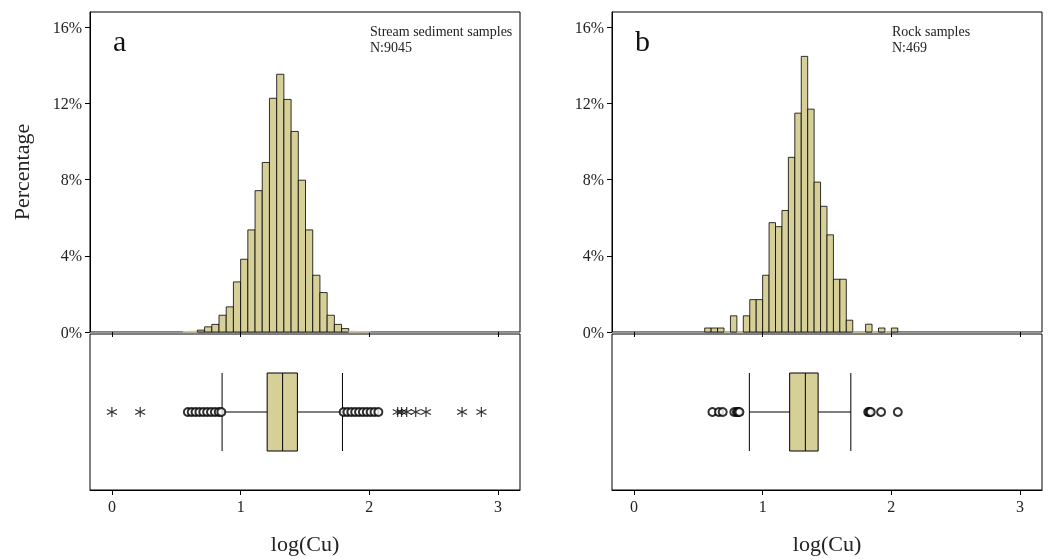 The height and width of the screenshot is (560, 1060). Describe the element at coordinates (441, 31) in the screenshot. I see `annotation: Stream sediment samples` at that location.